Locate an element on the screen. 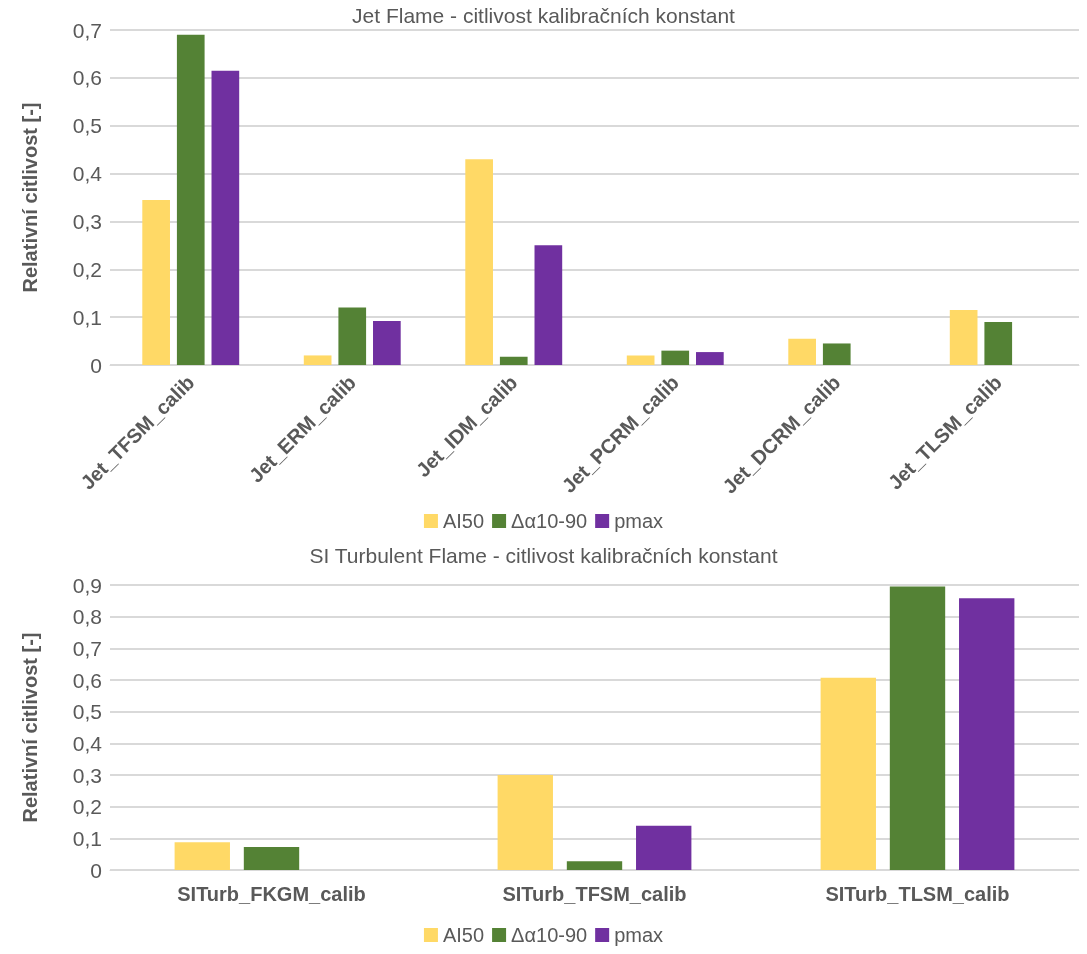 This screenshot has width=1087, height=954. chart-title: Jet Flame - citlivost kalibračních konstant is located at coordinates (544, 15).